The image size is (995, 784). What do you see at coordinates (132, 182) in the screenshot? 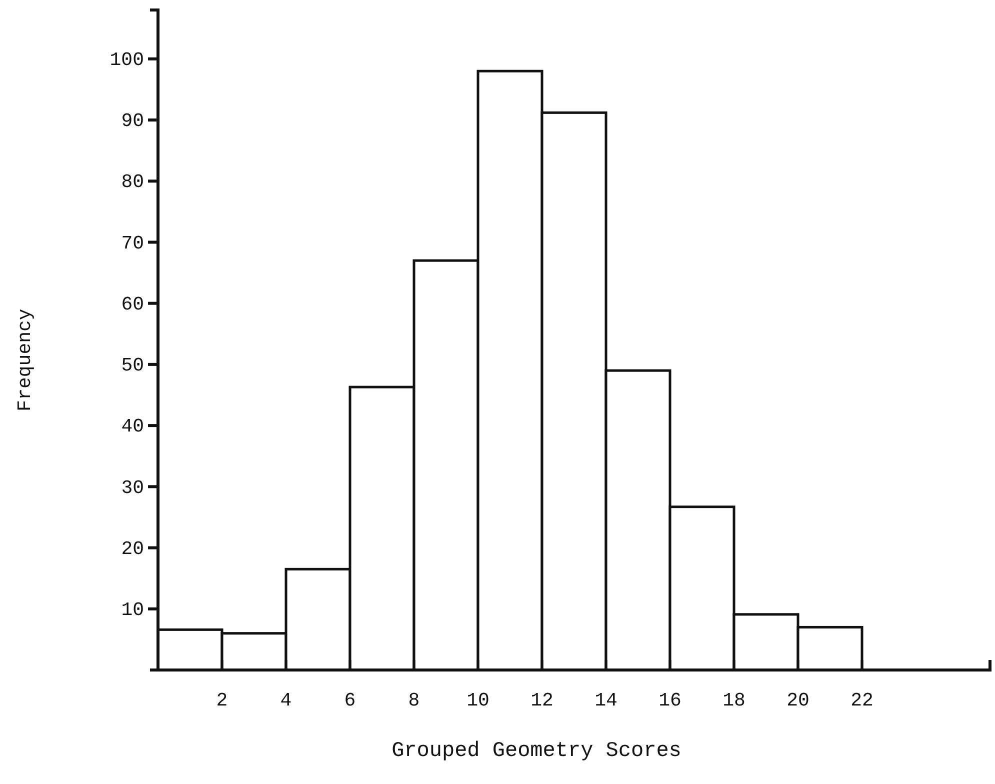
I see `y-tick-label: 80` at bounding box center [132, 182].